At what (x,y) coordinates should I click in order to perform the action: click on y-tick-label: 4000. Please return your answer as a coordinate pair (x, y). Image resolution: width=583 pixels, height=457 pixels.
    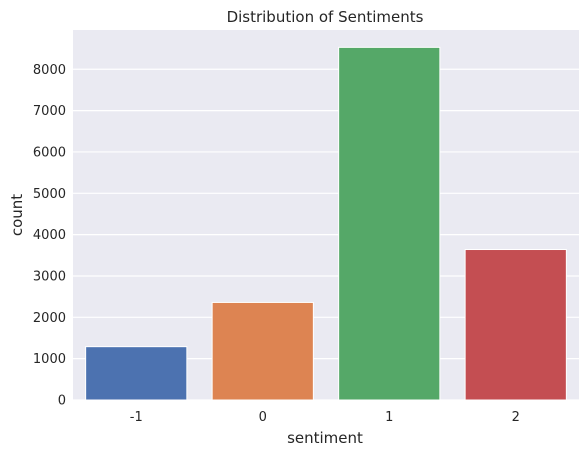
    Looking at the image, I should click on (49, 235).